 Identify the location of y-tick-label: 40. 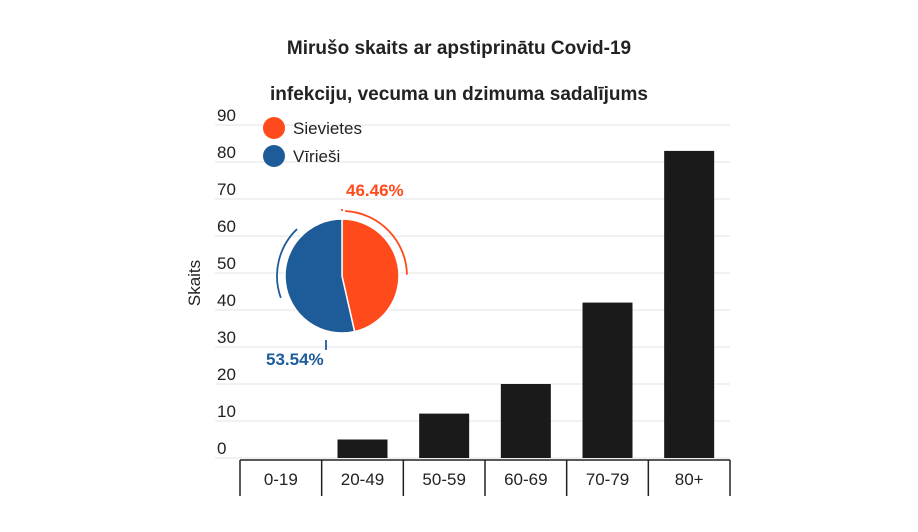
(226, 300).